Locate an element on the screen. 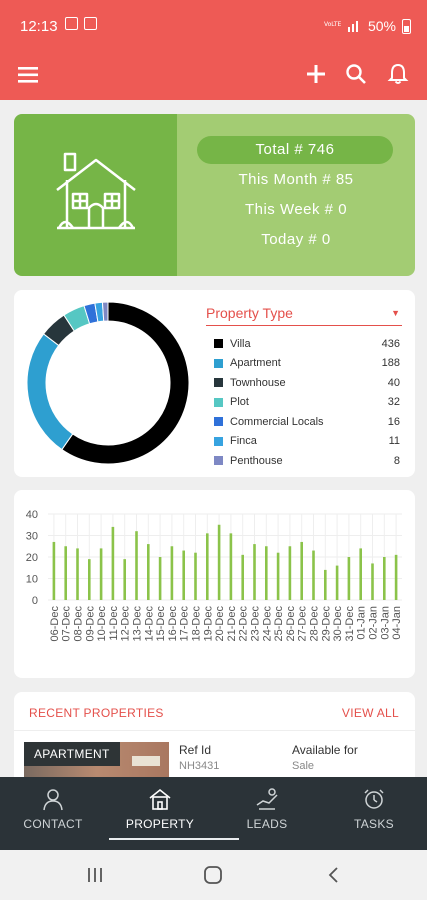  home-icon is located at coordinates (213, 875).